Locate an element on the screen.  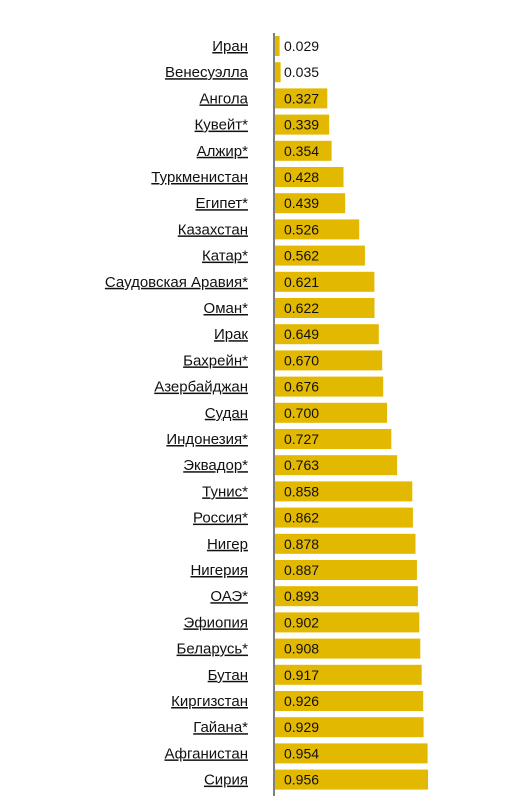
chart-row: Афганистан 0.954 is located at coordinates (296, 753).